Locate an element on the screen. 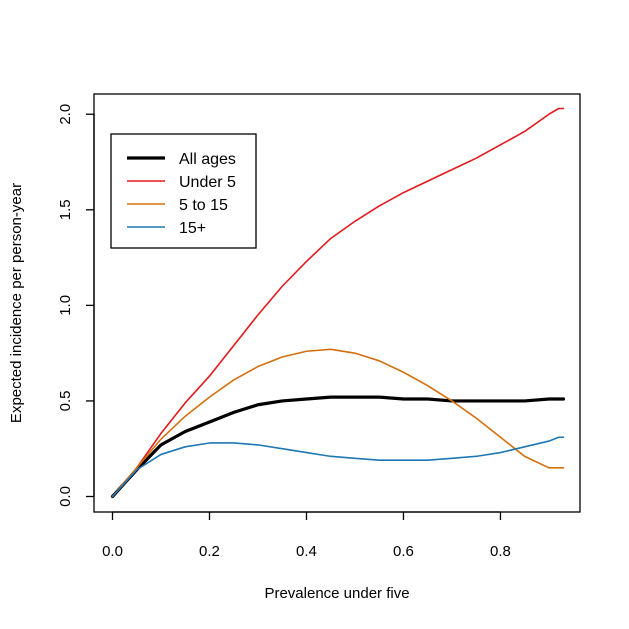 This screenshot has width=629, height=629. x-tick-label: 0.4 is located at coordinates (306, 551).